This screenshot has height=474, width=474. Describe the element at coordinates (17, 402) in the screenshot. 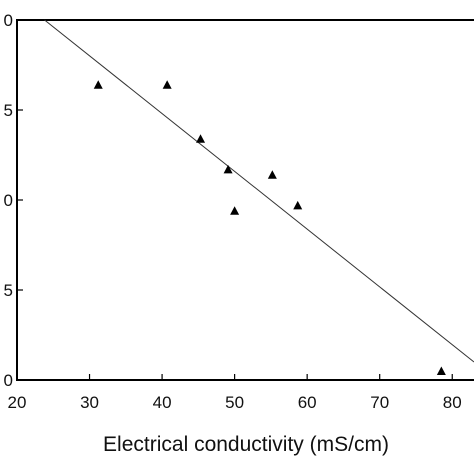

I see `x-tick-label: 20` at that location.